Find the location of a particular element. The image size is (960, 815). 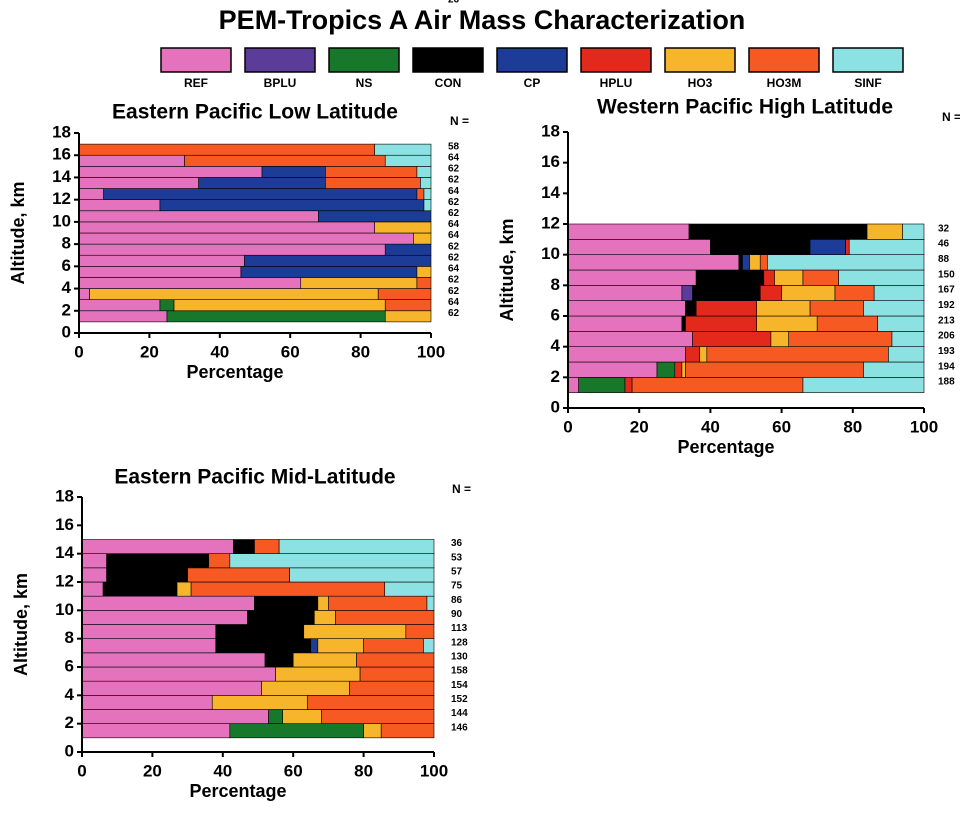

x-tick-label: 20 is located at coordinates (152, 770).